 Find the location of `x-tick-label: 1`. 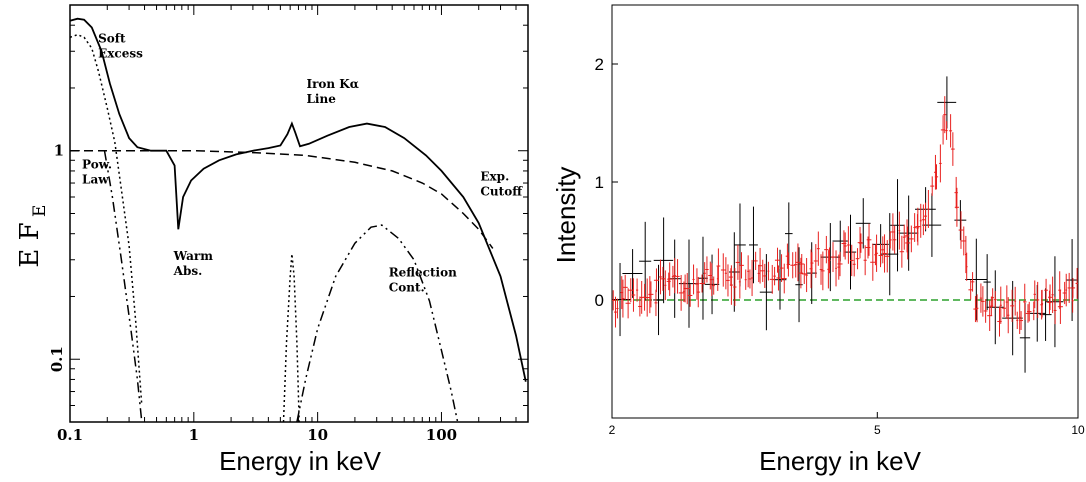

x-tick-label: 1 is located at coordinates (194, 435).